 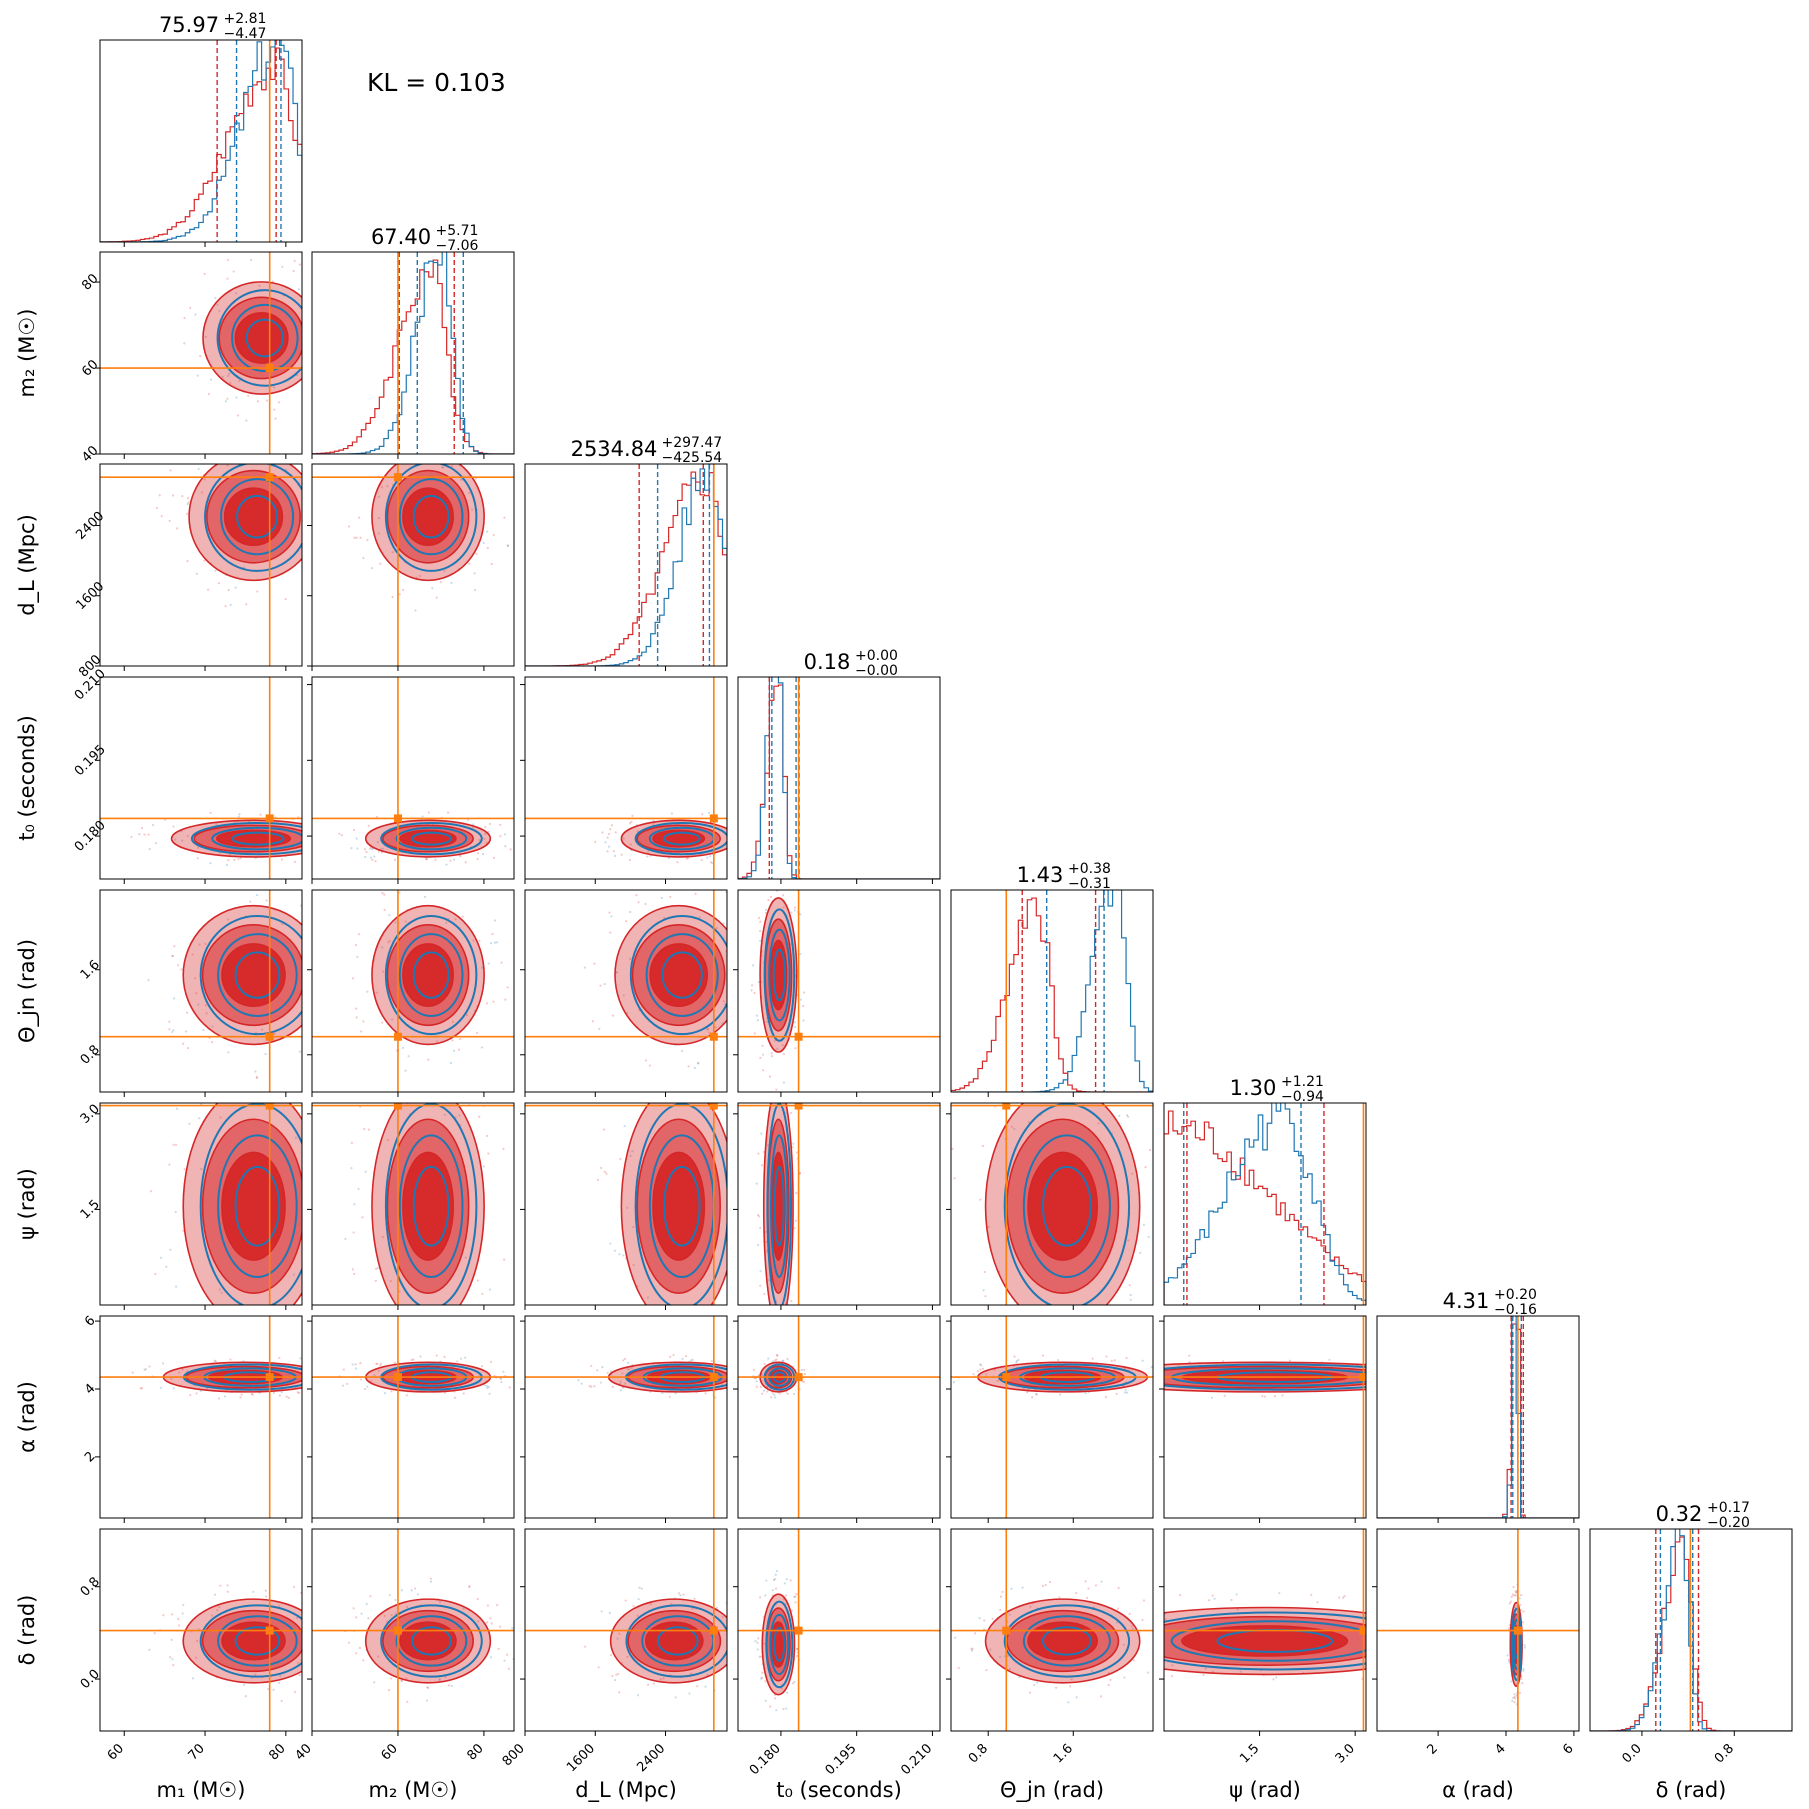 What do you see at coordinates (277, 1752) in the screenshot?
I see `x-tick-label: 80` at bounding box center [277, 1752].